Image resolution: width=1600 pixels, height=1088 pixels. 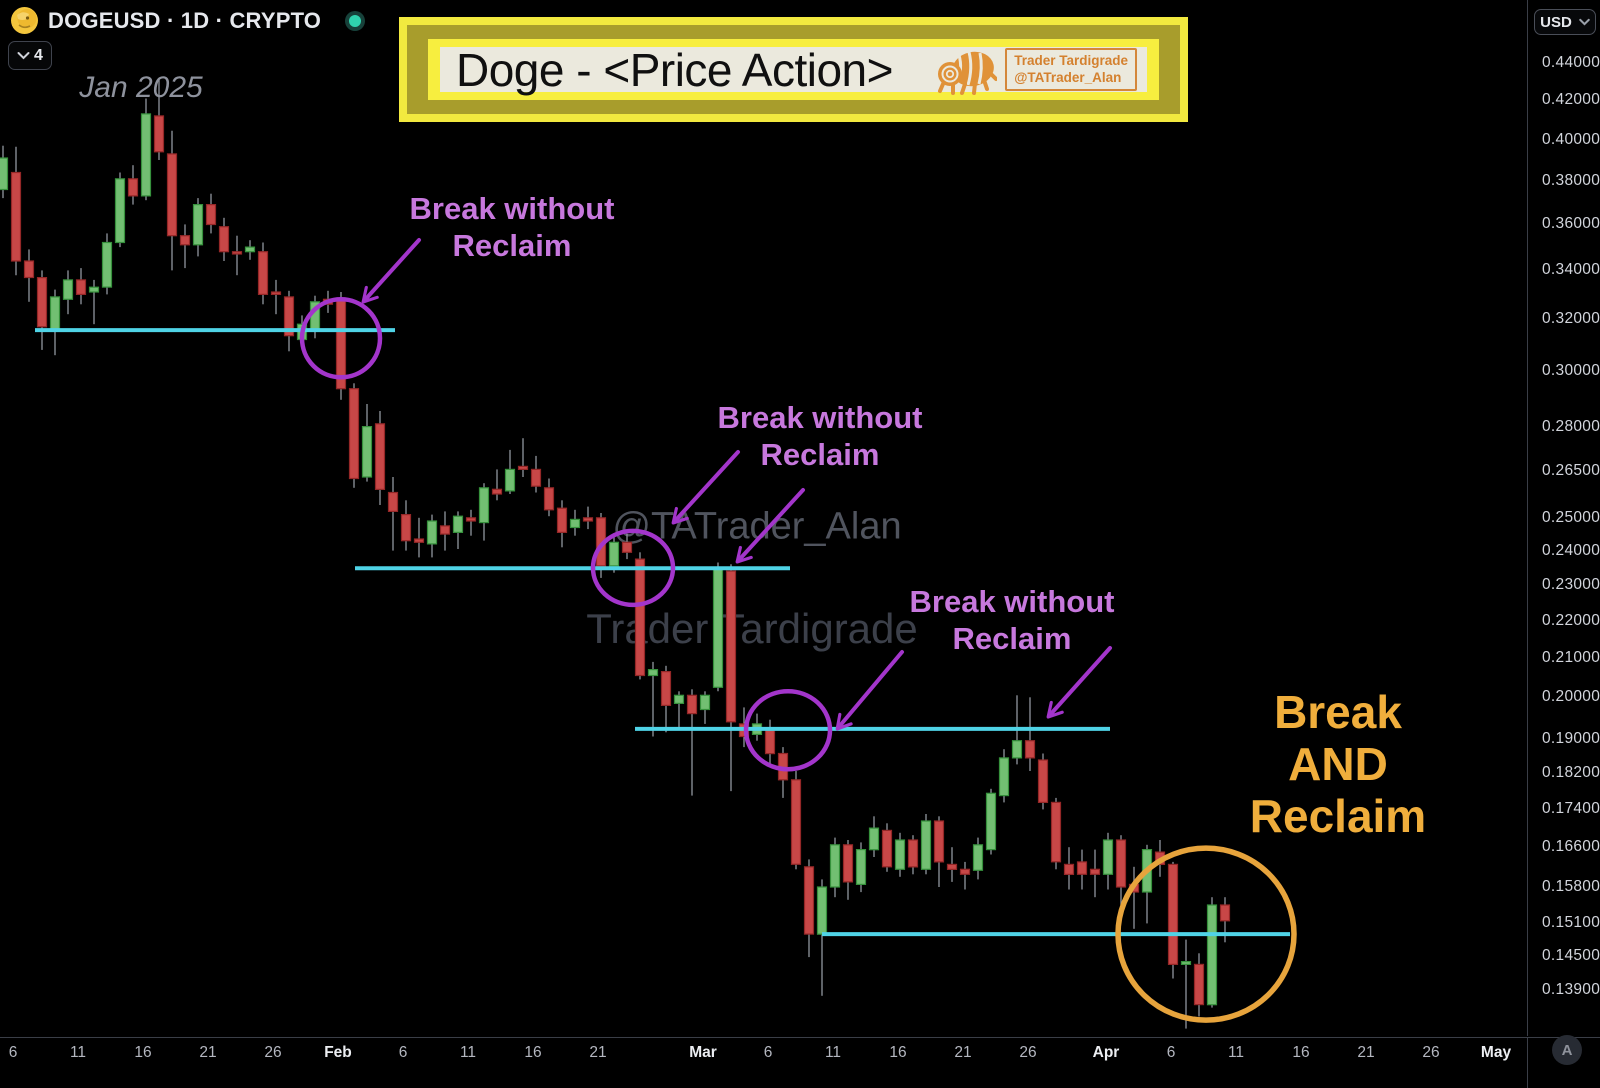 What do you see at coordinates (1571, 738) in the screenshot?
I see `price-tick-label: 0.19000` at bounding box center [1571, 738].